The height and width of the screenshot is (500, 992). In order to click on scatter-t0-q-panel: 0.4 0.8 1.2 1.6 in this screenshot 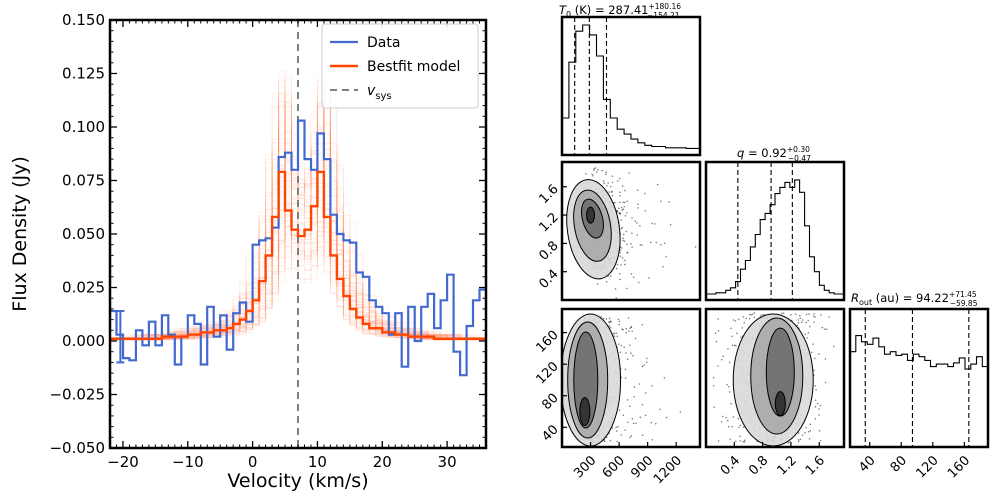, I will do `click(619, 231)`.